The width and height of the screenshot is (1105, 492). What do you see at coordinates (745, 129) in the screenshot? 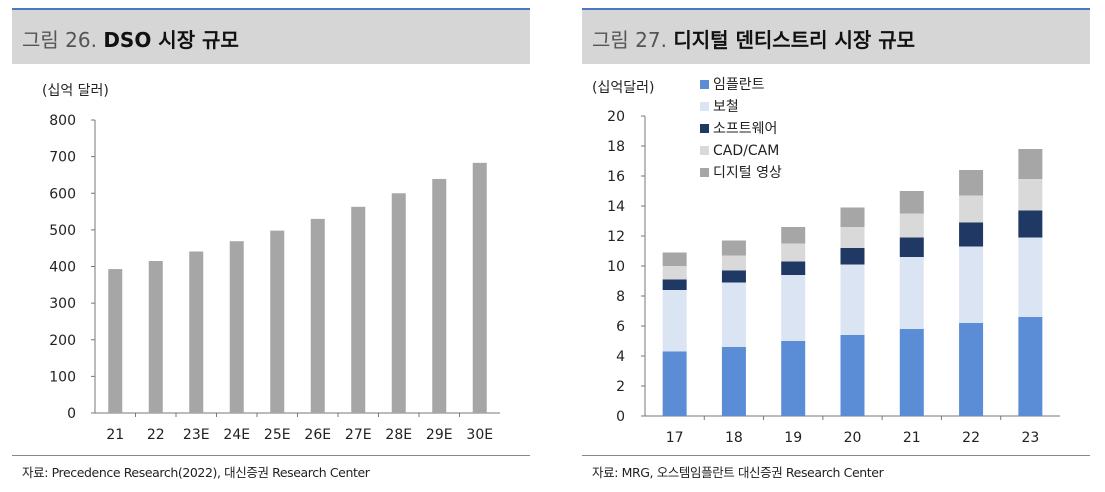
I see `legend-label: 소프트웨어` at bounding box center [745, 129].